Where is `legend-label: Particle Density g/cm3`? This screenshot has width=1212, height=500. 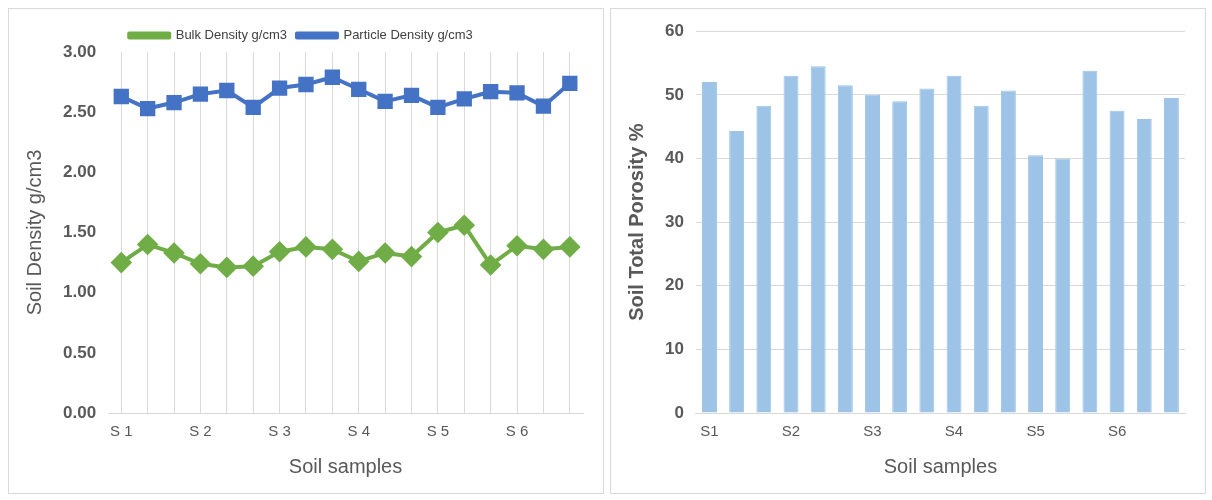 legend-label: Particle Density g/cm3 is located at coordinates (408, 35).